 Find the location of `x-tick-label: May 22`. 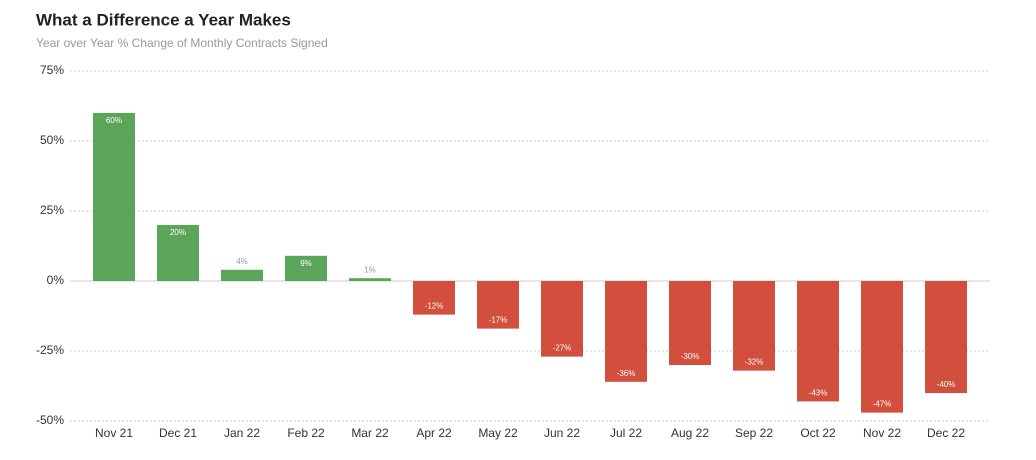

x-tick-label: May 22 is located at coordinates (498, 433).